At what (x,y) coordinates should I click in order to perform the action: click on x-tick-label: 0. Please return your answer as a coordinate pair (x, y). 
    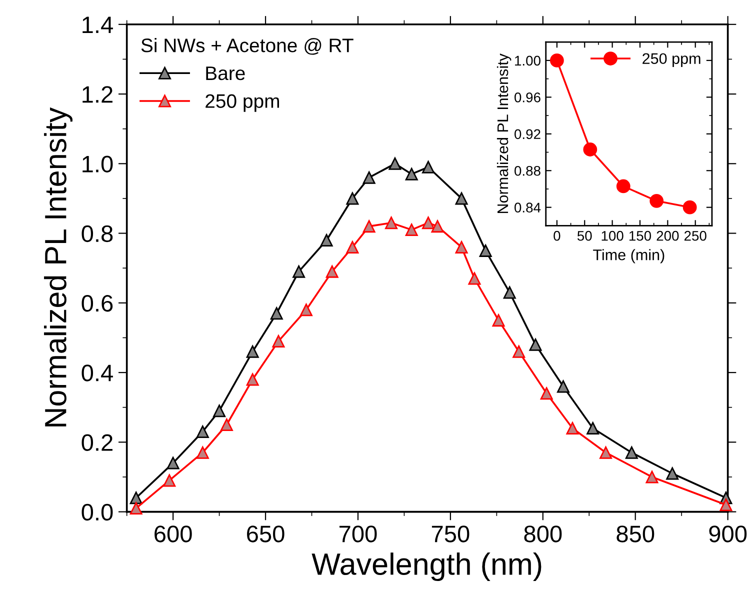
    Looking at the image, I should click on (557, 235).